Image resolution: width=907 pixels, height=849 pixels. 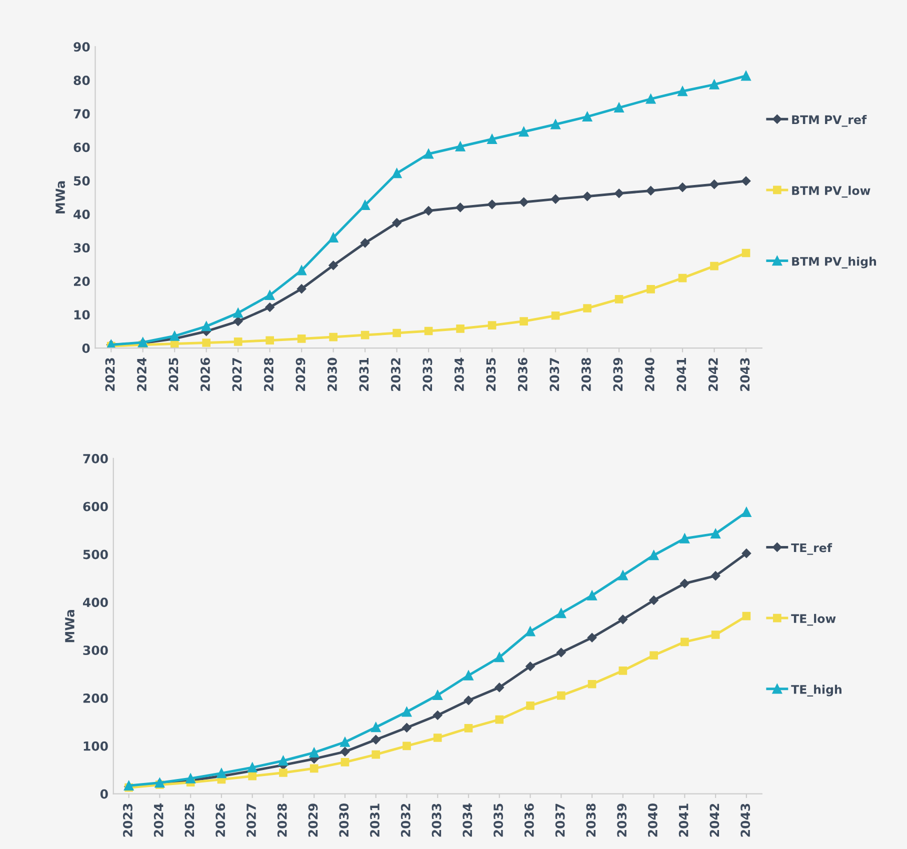 I want to click on y-tick-label: 200, so click(x=95, y=698).